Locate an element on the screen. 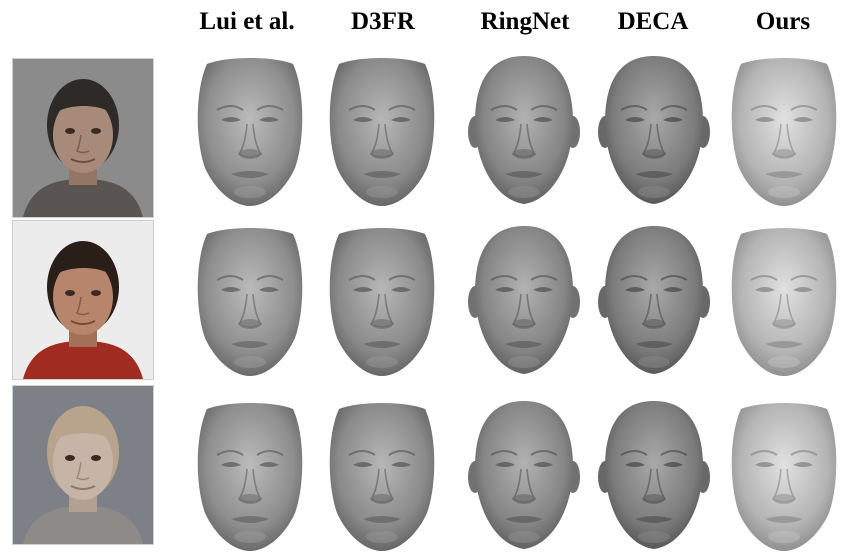 Image resolution: width=848 pixels, height=556 pixels. column-header-ours: Ours is located at coordinates (783, 21).